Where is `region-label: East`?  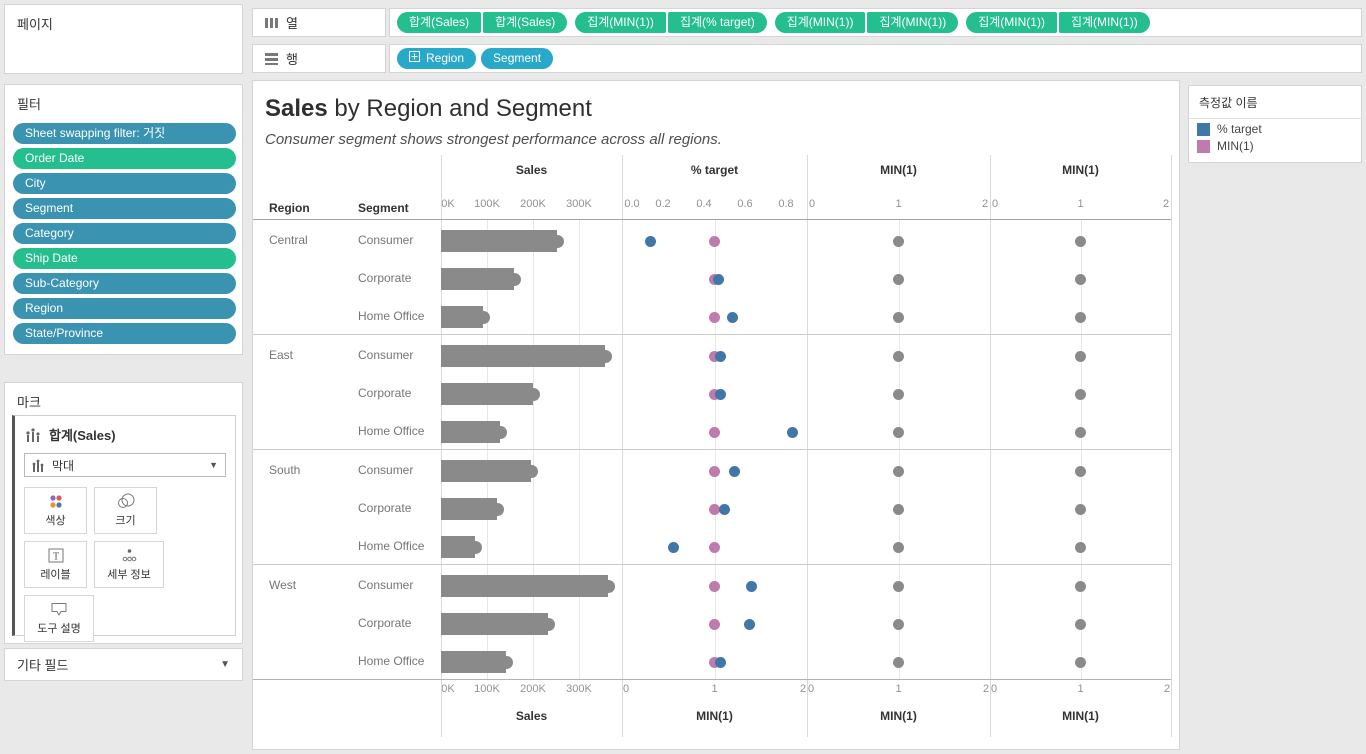 region-label: East is located at coordinates (281, 355).